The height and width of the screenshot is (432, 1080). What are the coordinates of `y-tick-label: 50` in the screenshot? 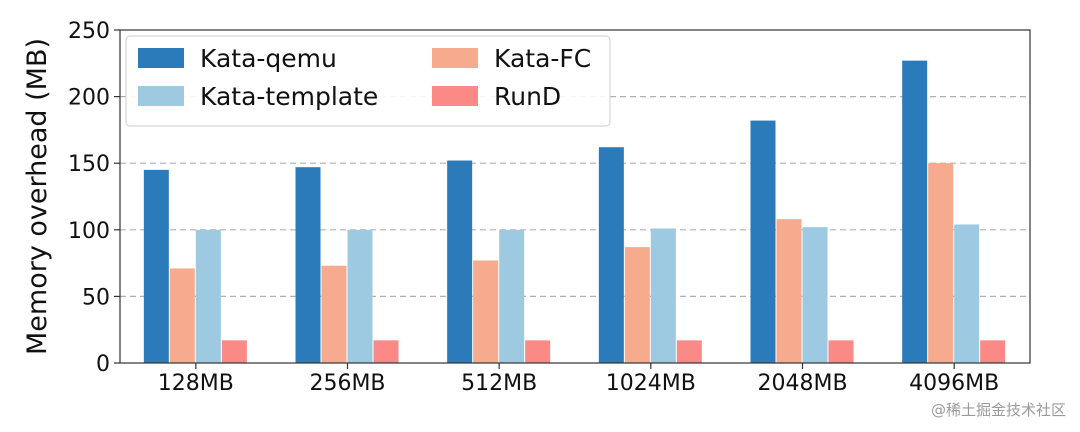 It's located at (96, 297).